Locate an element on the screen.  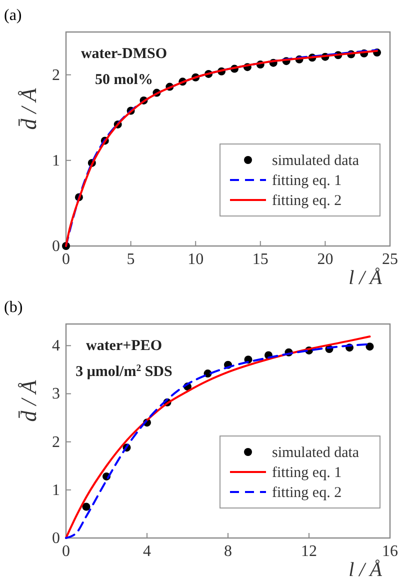
x-tick-label: 12 is located at coordinates (309, 551).